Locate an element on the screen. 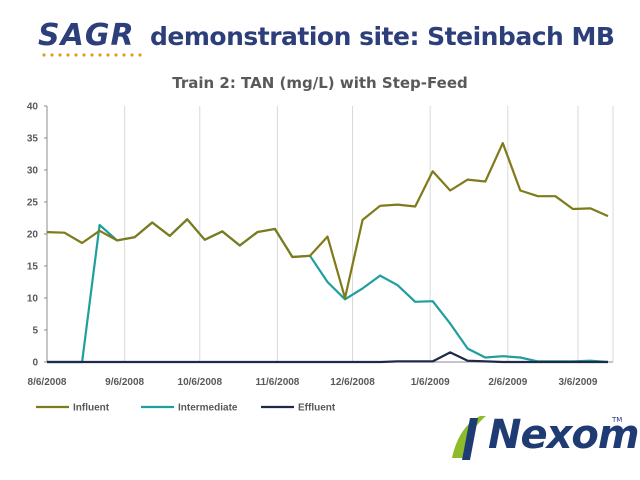 This screenshot has width=640, height=480. y-tick-label: 15 is located at coordinates (33, 267).